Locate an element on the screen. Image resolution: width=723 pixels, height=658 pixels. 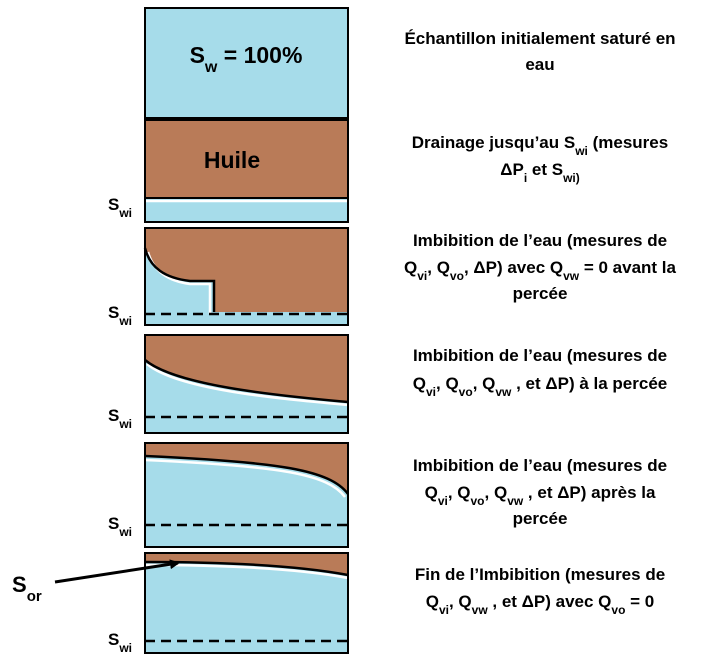
description-line: Échantillon initialement saturé en is located at coordinates (539, 38).